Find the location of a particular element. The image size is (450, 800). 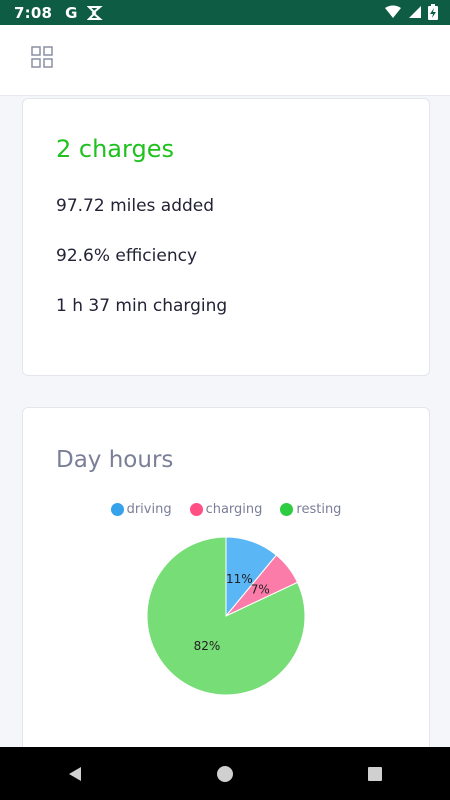

signal-icon is located at coordinates (415, 12).